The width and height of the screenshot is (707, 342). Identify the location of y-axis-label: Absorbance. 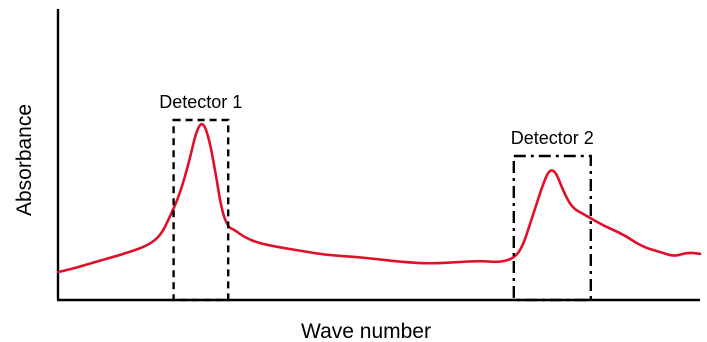
(24, 160).